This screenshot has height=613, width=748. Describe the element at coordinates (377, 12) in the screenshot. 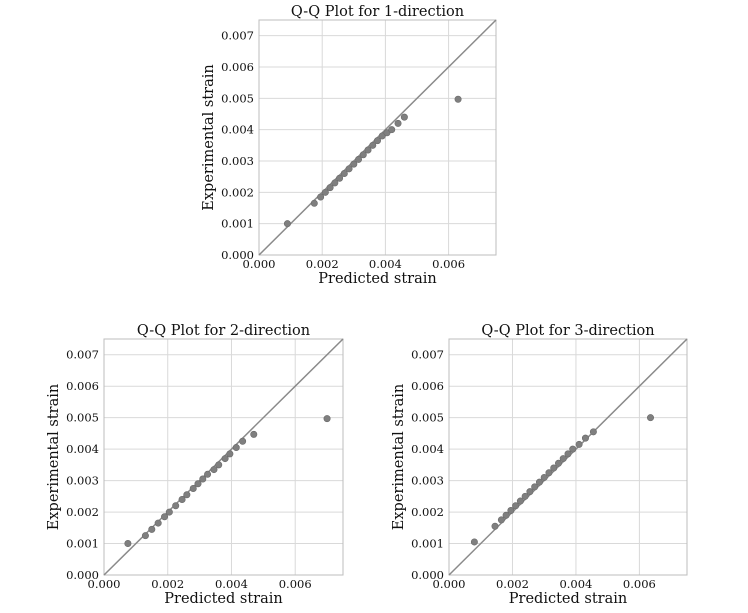

I see `chart-title: Q-Q Plot for 1-direction` at that location.